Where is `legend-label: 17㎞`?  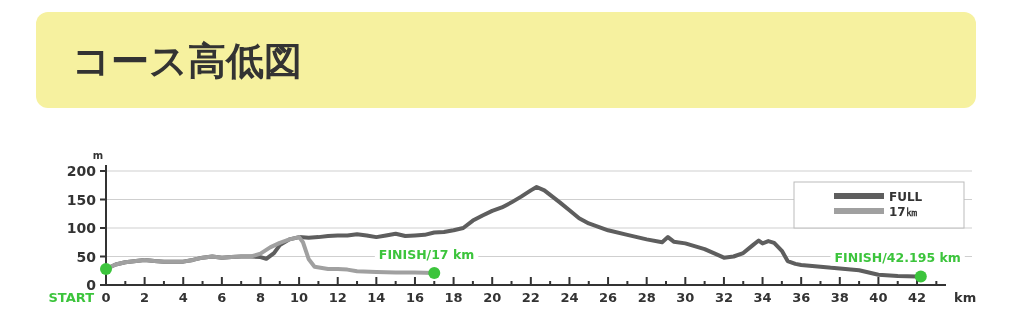
legend-label: 17㎞ is located at coordinates (903, 212).